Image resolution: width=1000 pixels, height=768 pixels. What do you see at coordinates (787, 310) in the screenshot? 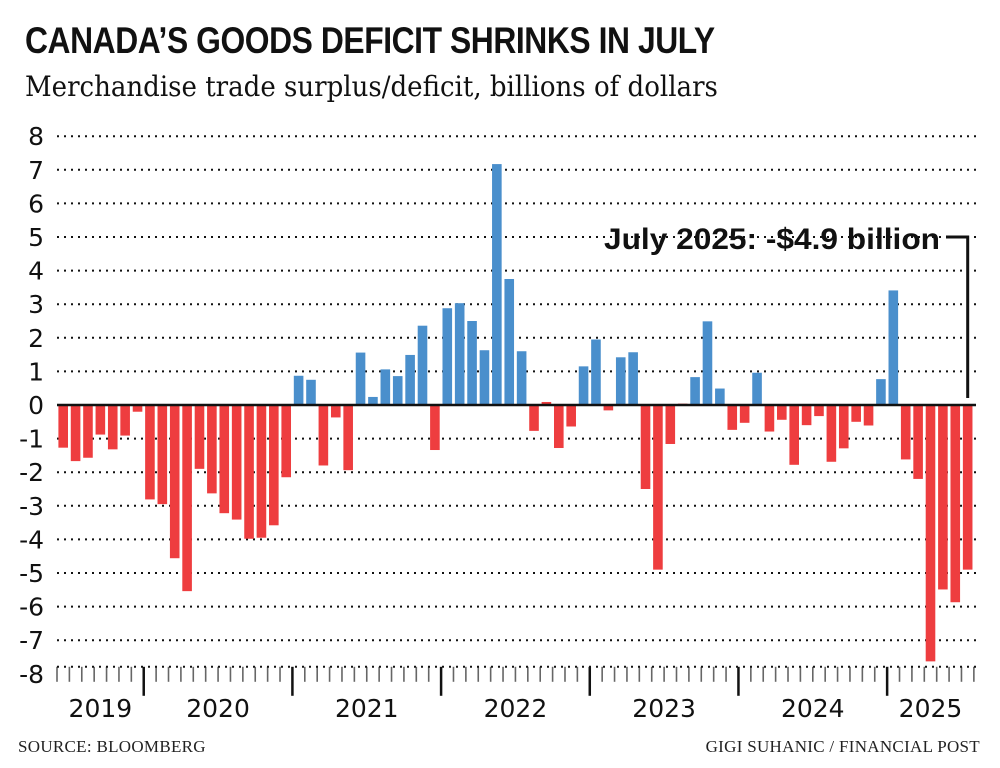
I see `annotation: July 2025: -$4.9 billion` at bounding box center [787, 310].